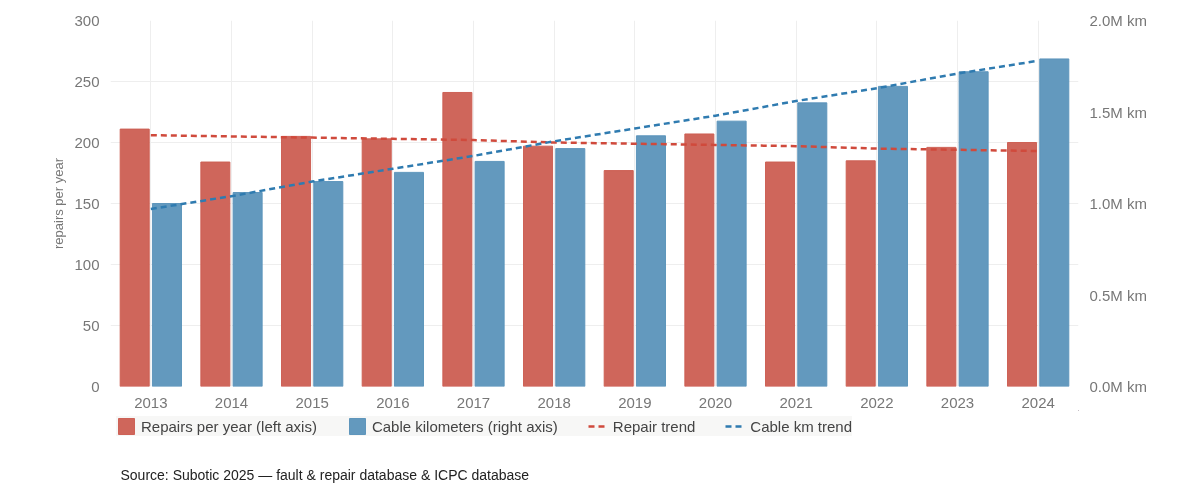 Image resolution: width=1182 pixels, height=499 pixels. What do you see at coordinates (1118, 112) in the screenshot?
I see `y2-tick-label: 1.5M km` at bounding box center [1118, 112].